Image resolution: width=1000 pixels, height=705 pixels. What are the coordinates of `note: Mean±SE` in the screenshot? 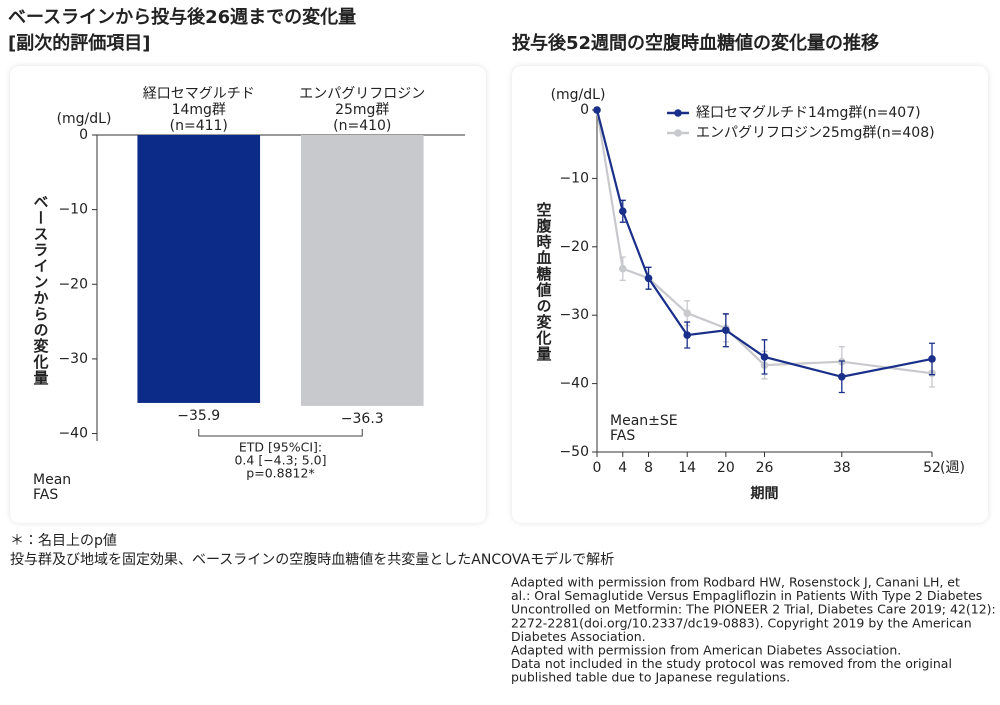 It's located at (644, 421).